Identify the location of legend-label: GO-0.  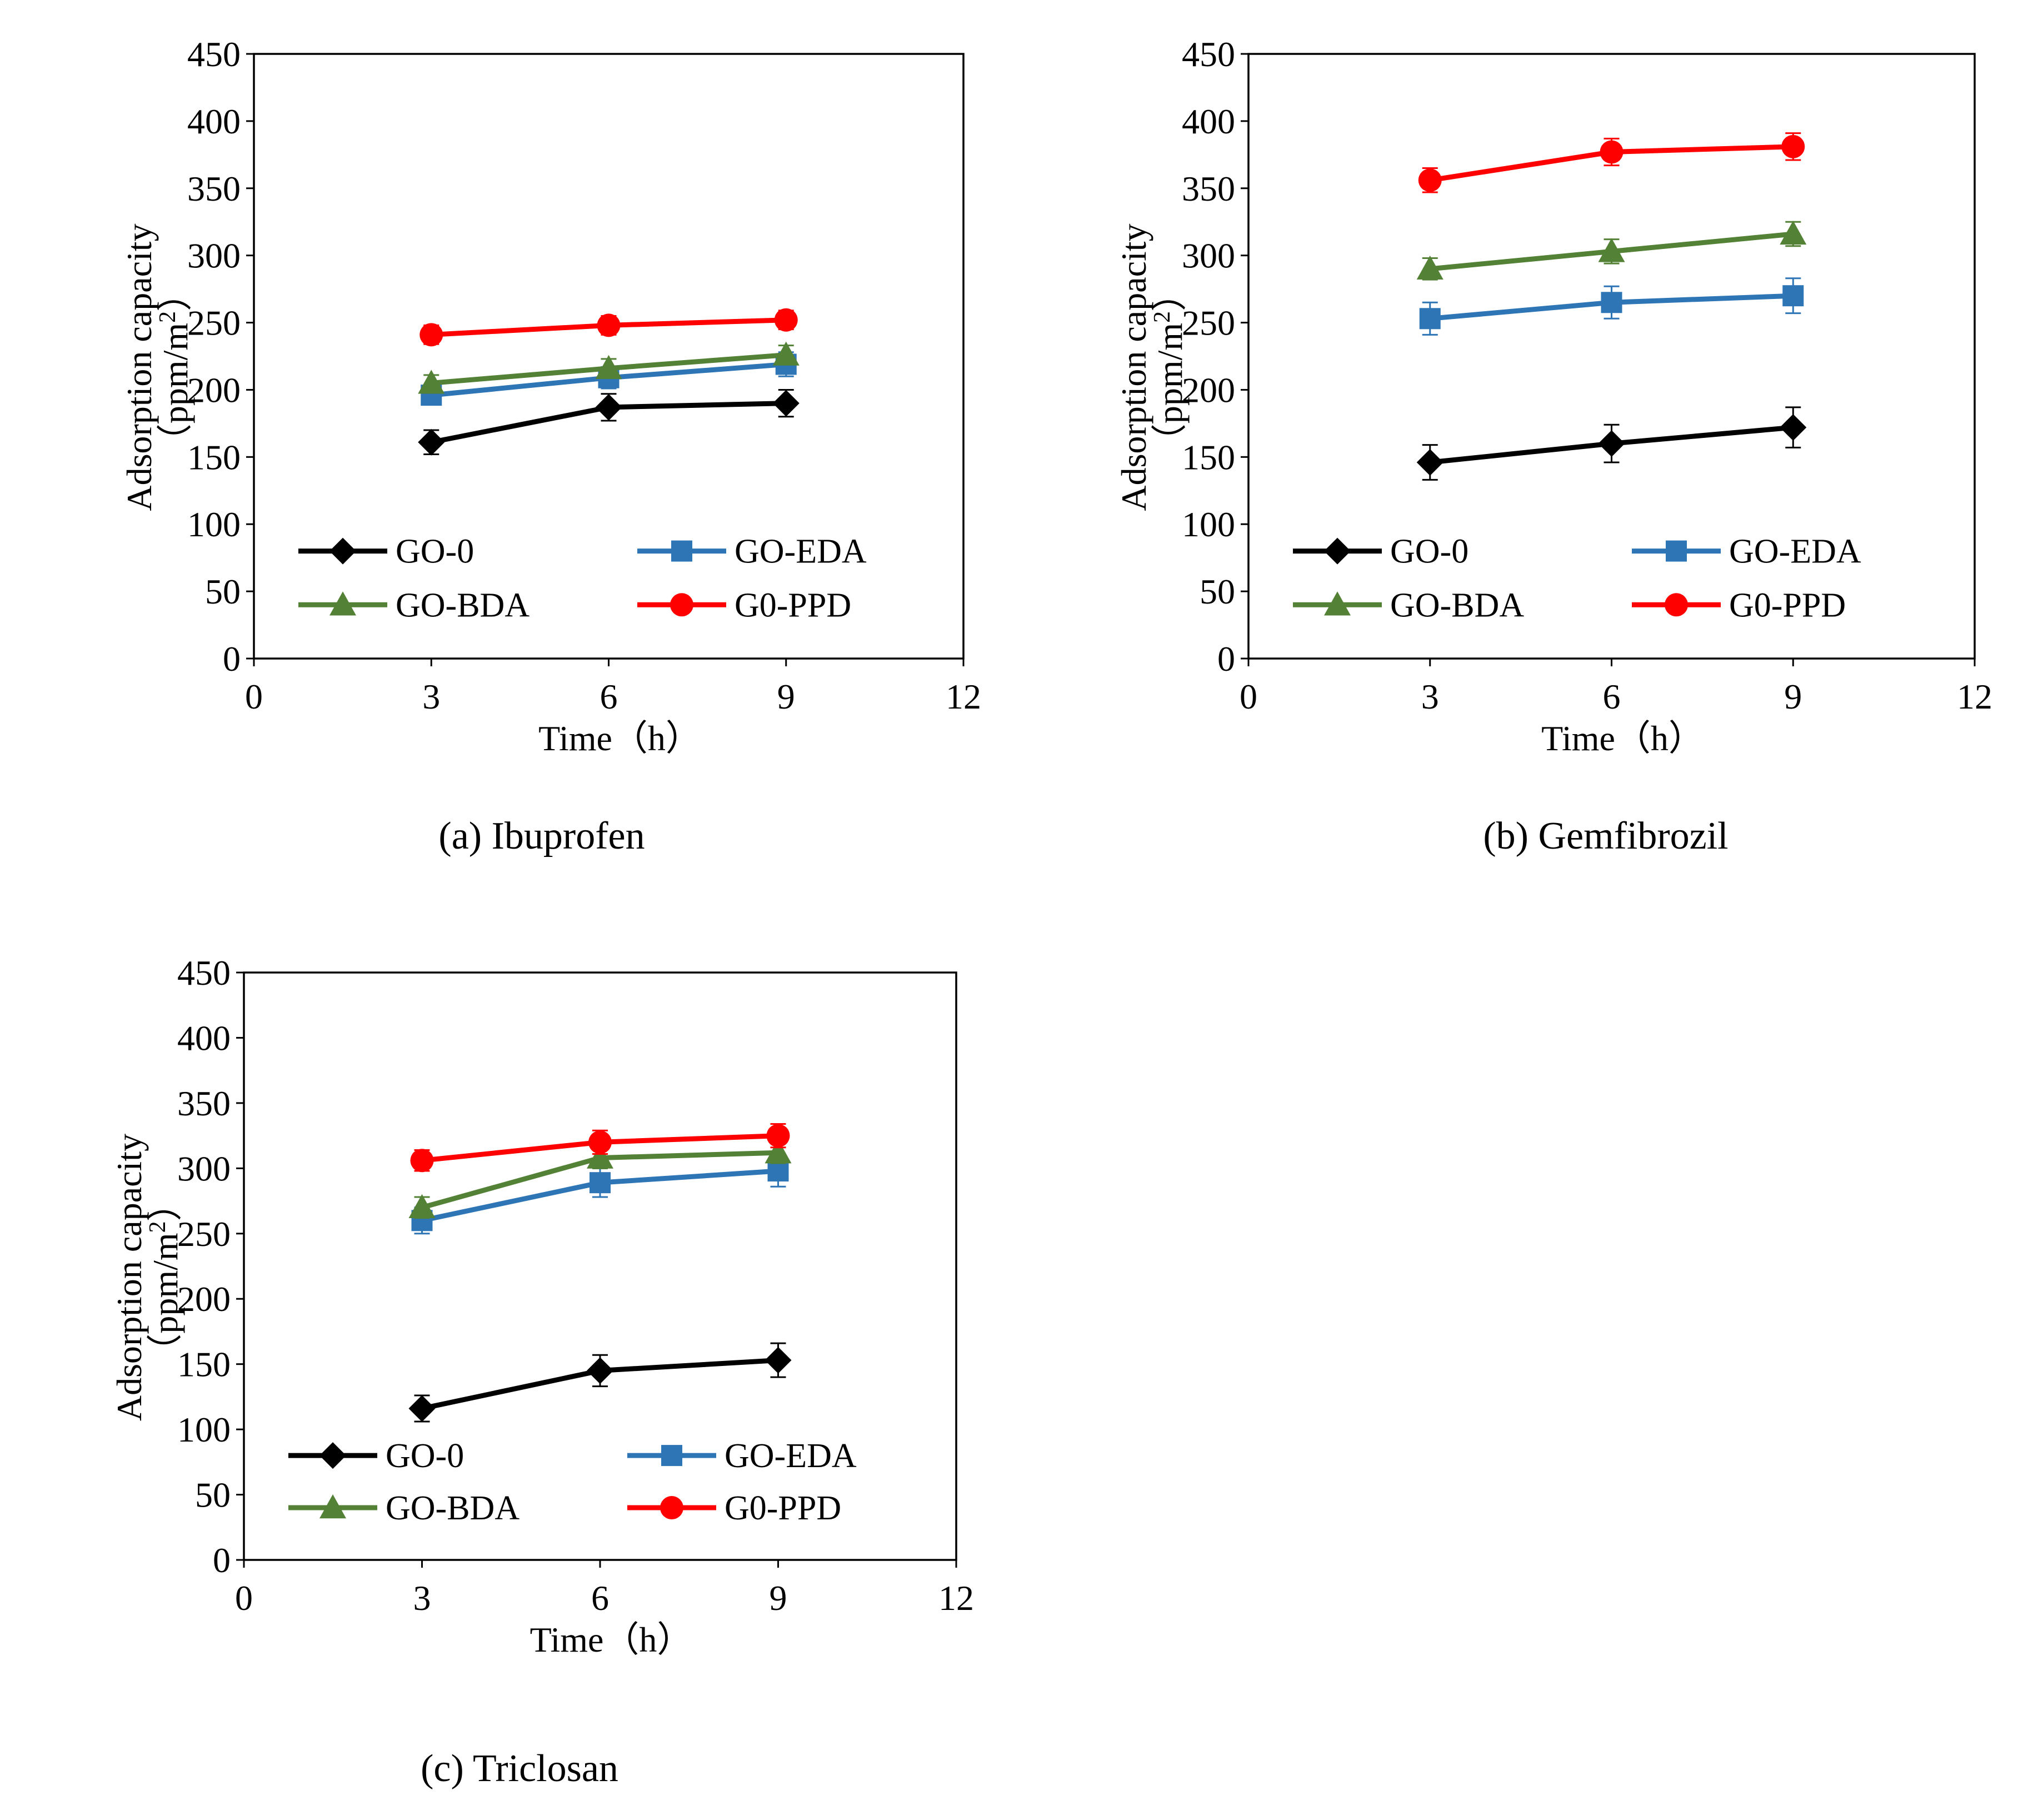
(1429, 552).